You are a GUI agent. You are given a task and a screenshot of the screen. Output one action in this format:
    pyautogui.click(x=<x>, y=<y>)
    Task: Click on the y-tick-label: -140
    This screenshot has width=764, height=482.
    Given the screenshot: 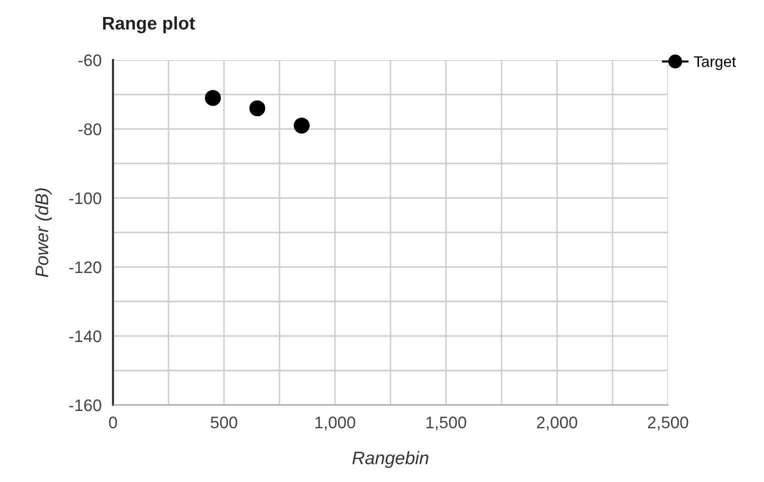 What is the action you would take?
    pyautogui.click(x=85, y=336)
    